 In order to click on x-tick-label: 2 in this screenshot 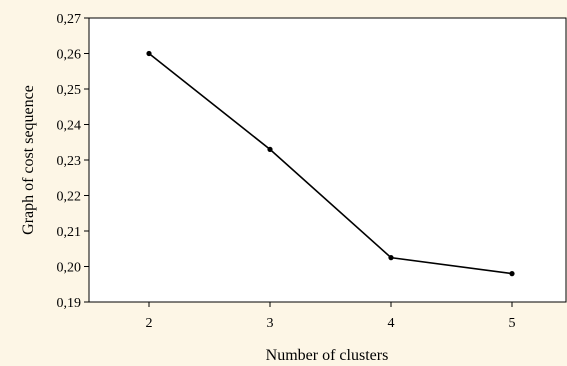, I will do `click(149, 323)`.